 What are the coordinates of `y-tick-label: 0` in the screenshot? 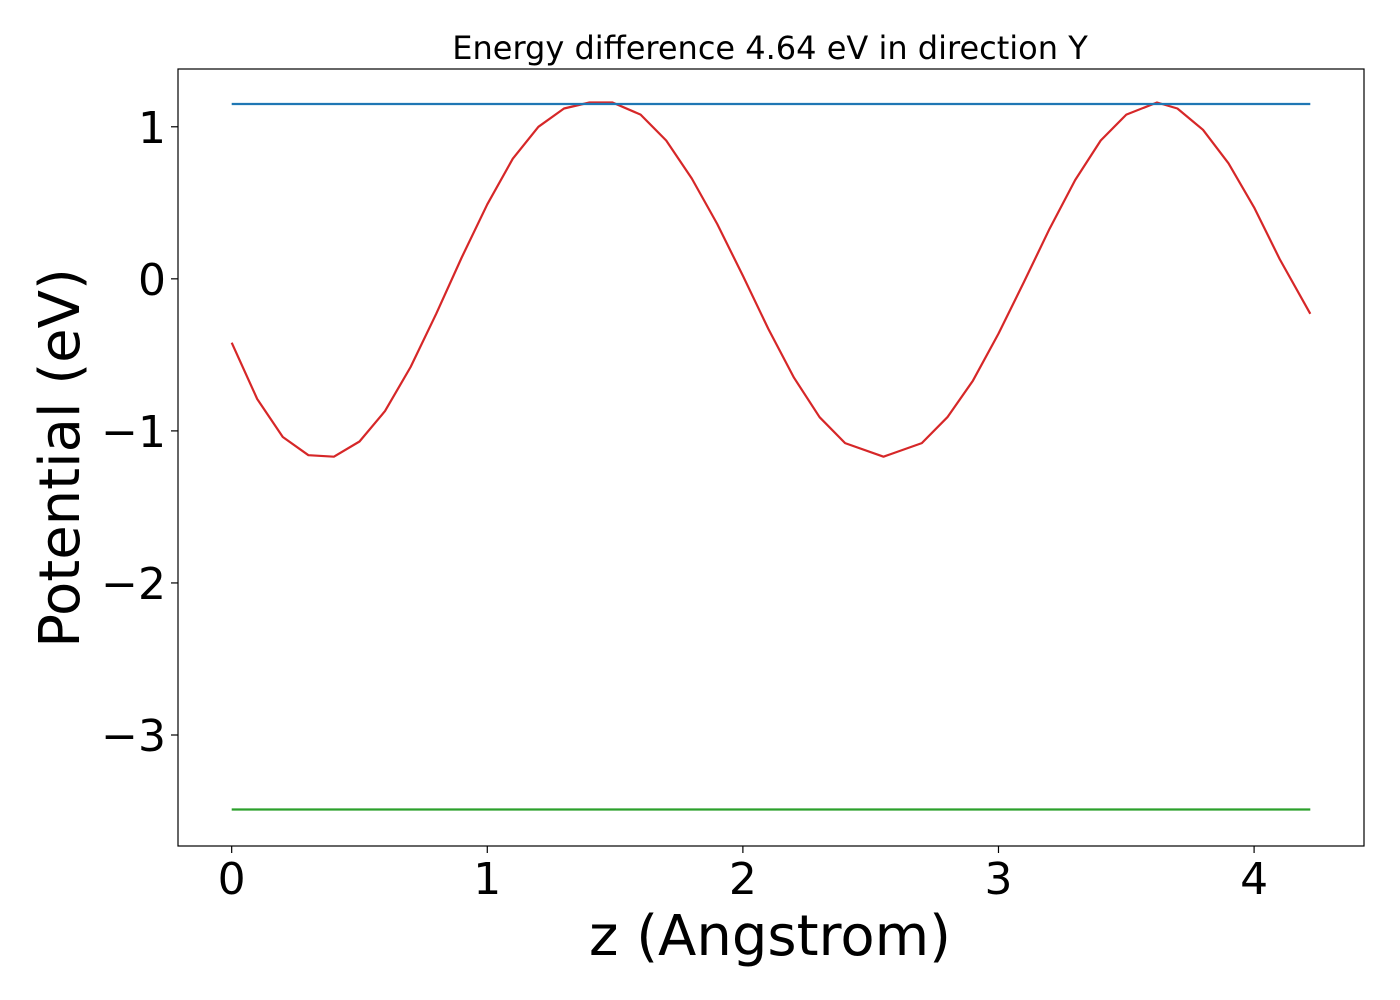 It's located at (152, 280).